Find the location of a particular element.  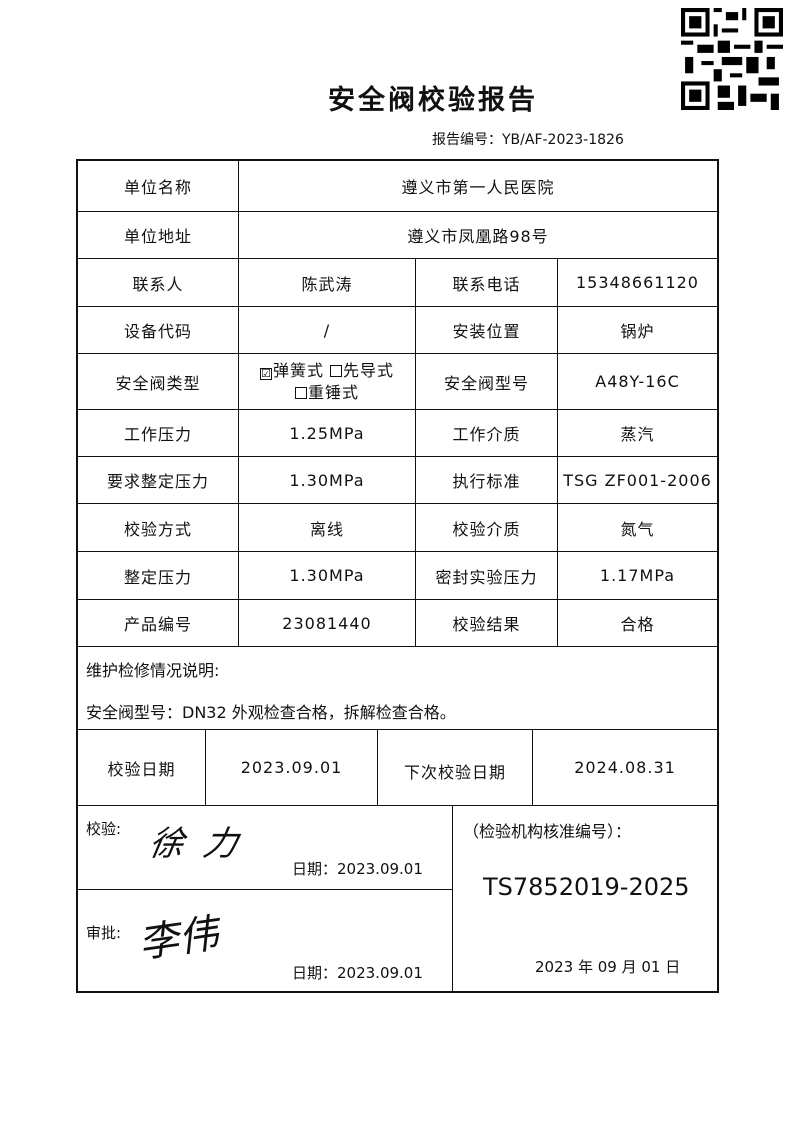

standard-label: 执行标准 is located at coordinates (487, 480).